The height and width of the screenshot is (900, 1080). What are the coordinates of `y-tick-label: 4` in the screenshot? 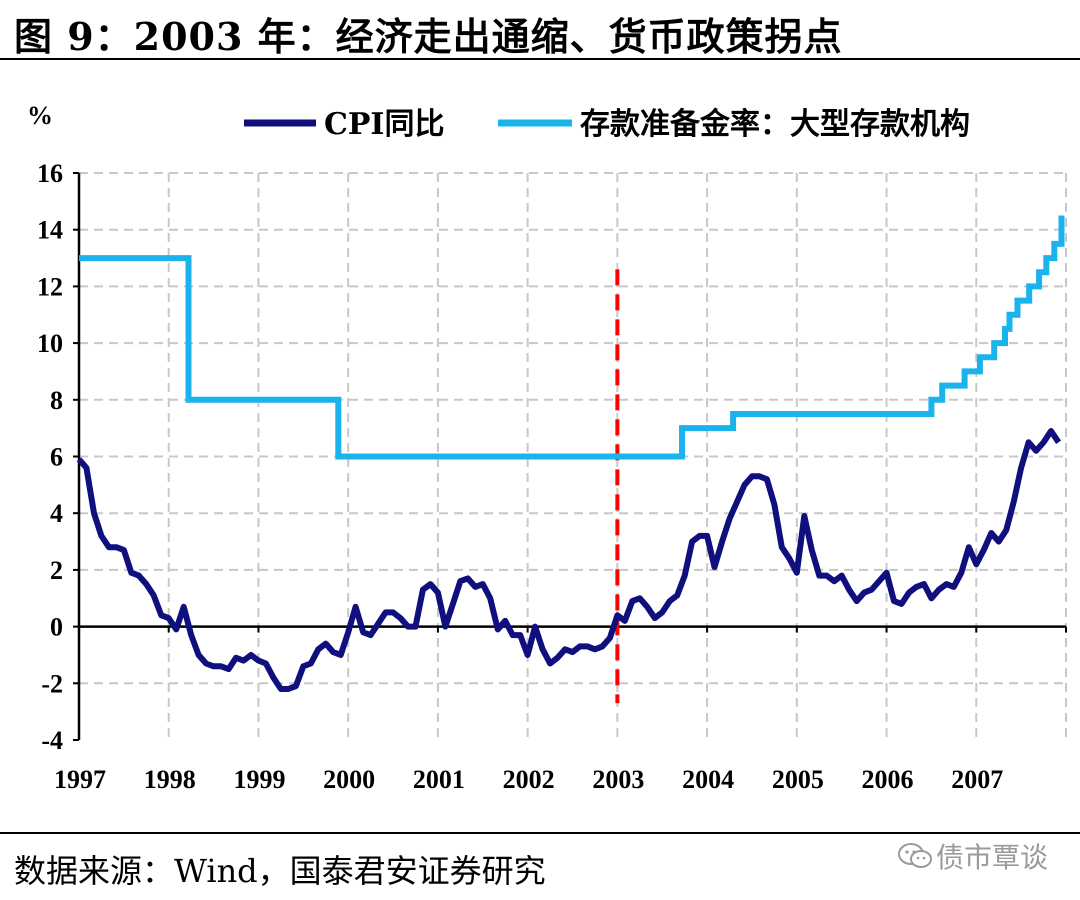 It's located at (56, 513).